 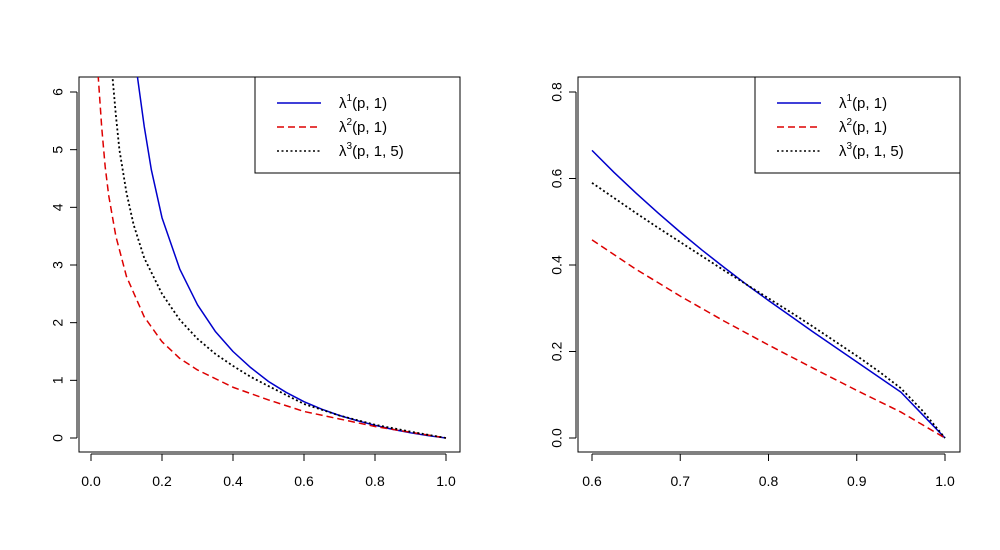 I want to click on right-legend-entry-2: λ2(p, 1), so click(x=832, y=126).